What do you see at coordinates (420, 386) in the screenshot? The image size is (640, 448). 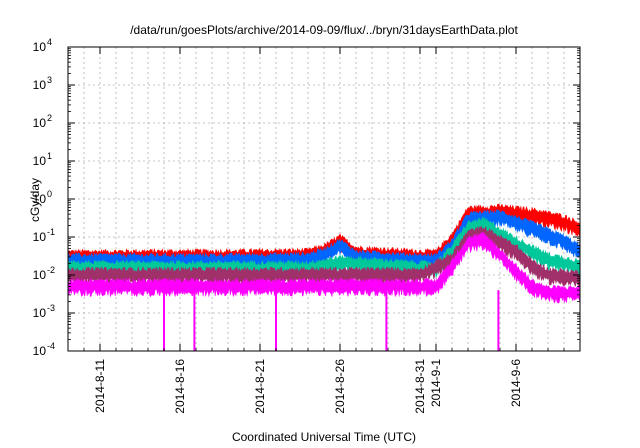 I see `x-tick-label: 2014-8-31` at bounding box center [420, 386].